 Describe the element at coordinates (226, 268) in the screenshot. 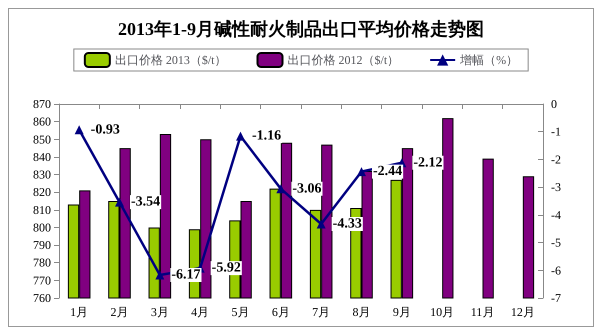

I see `data-label: -5.92` at that location.